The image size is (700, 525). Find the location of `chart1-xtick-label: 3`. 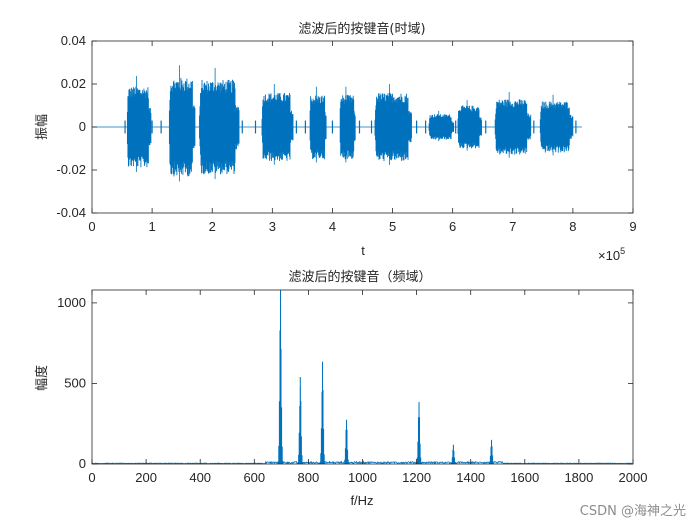

chart1-xtick-label: 3 is located at coordinates (272, 226).